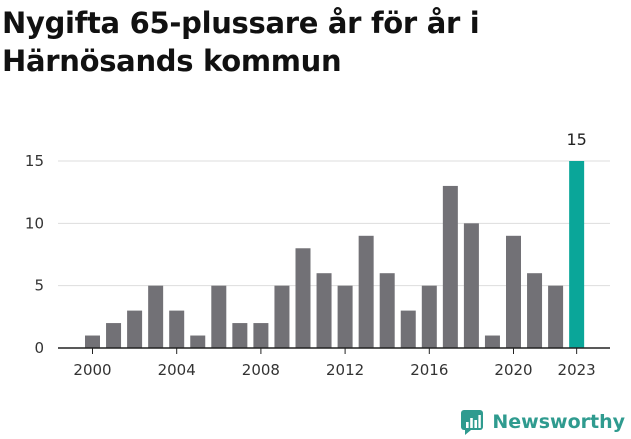  I want to click on newsworthy-brand: Newsworthy, so click(542, 422).